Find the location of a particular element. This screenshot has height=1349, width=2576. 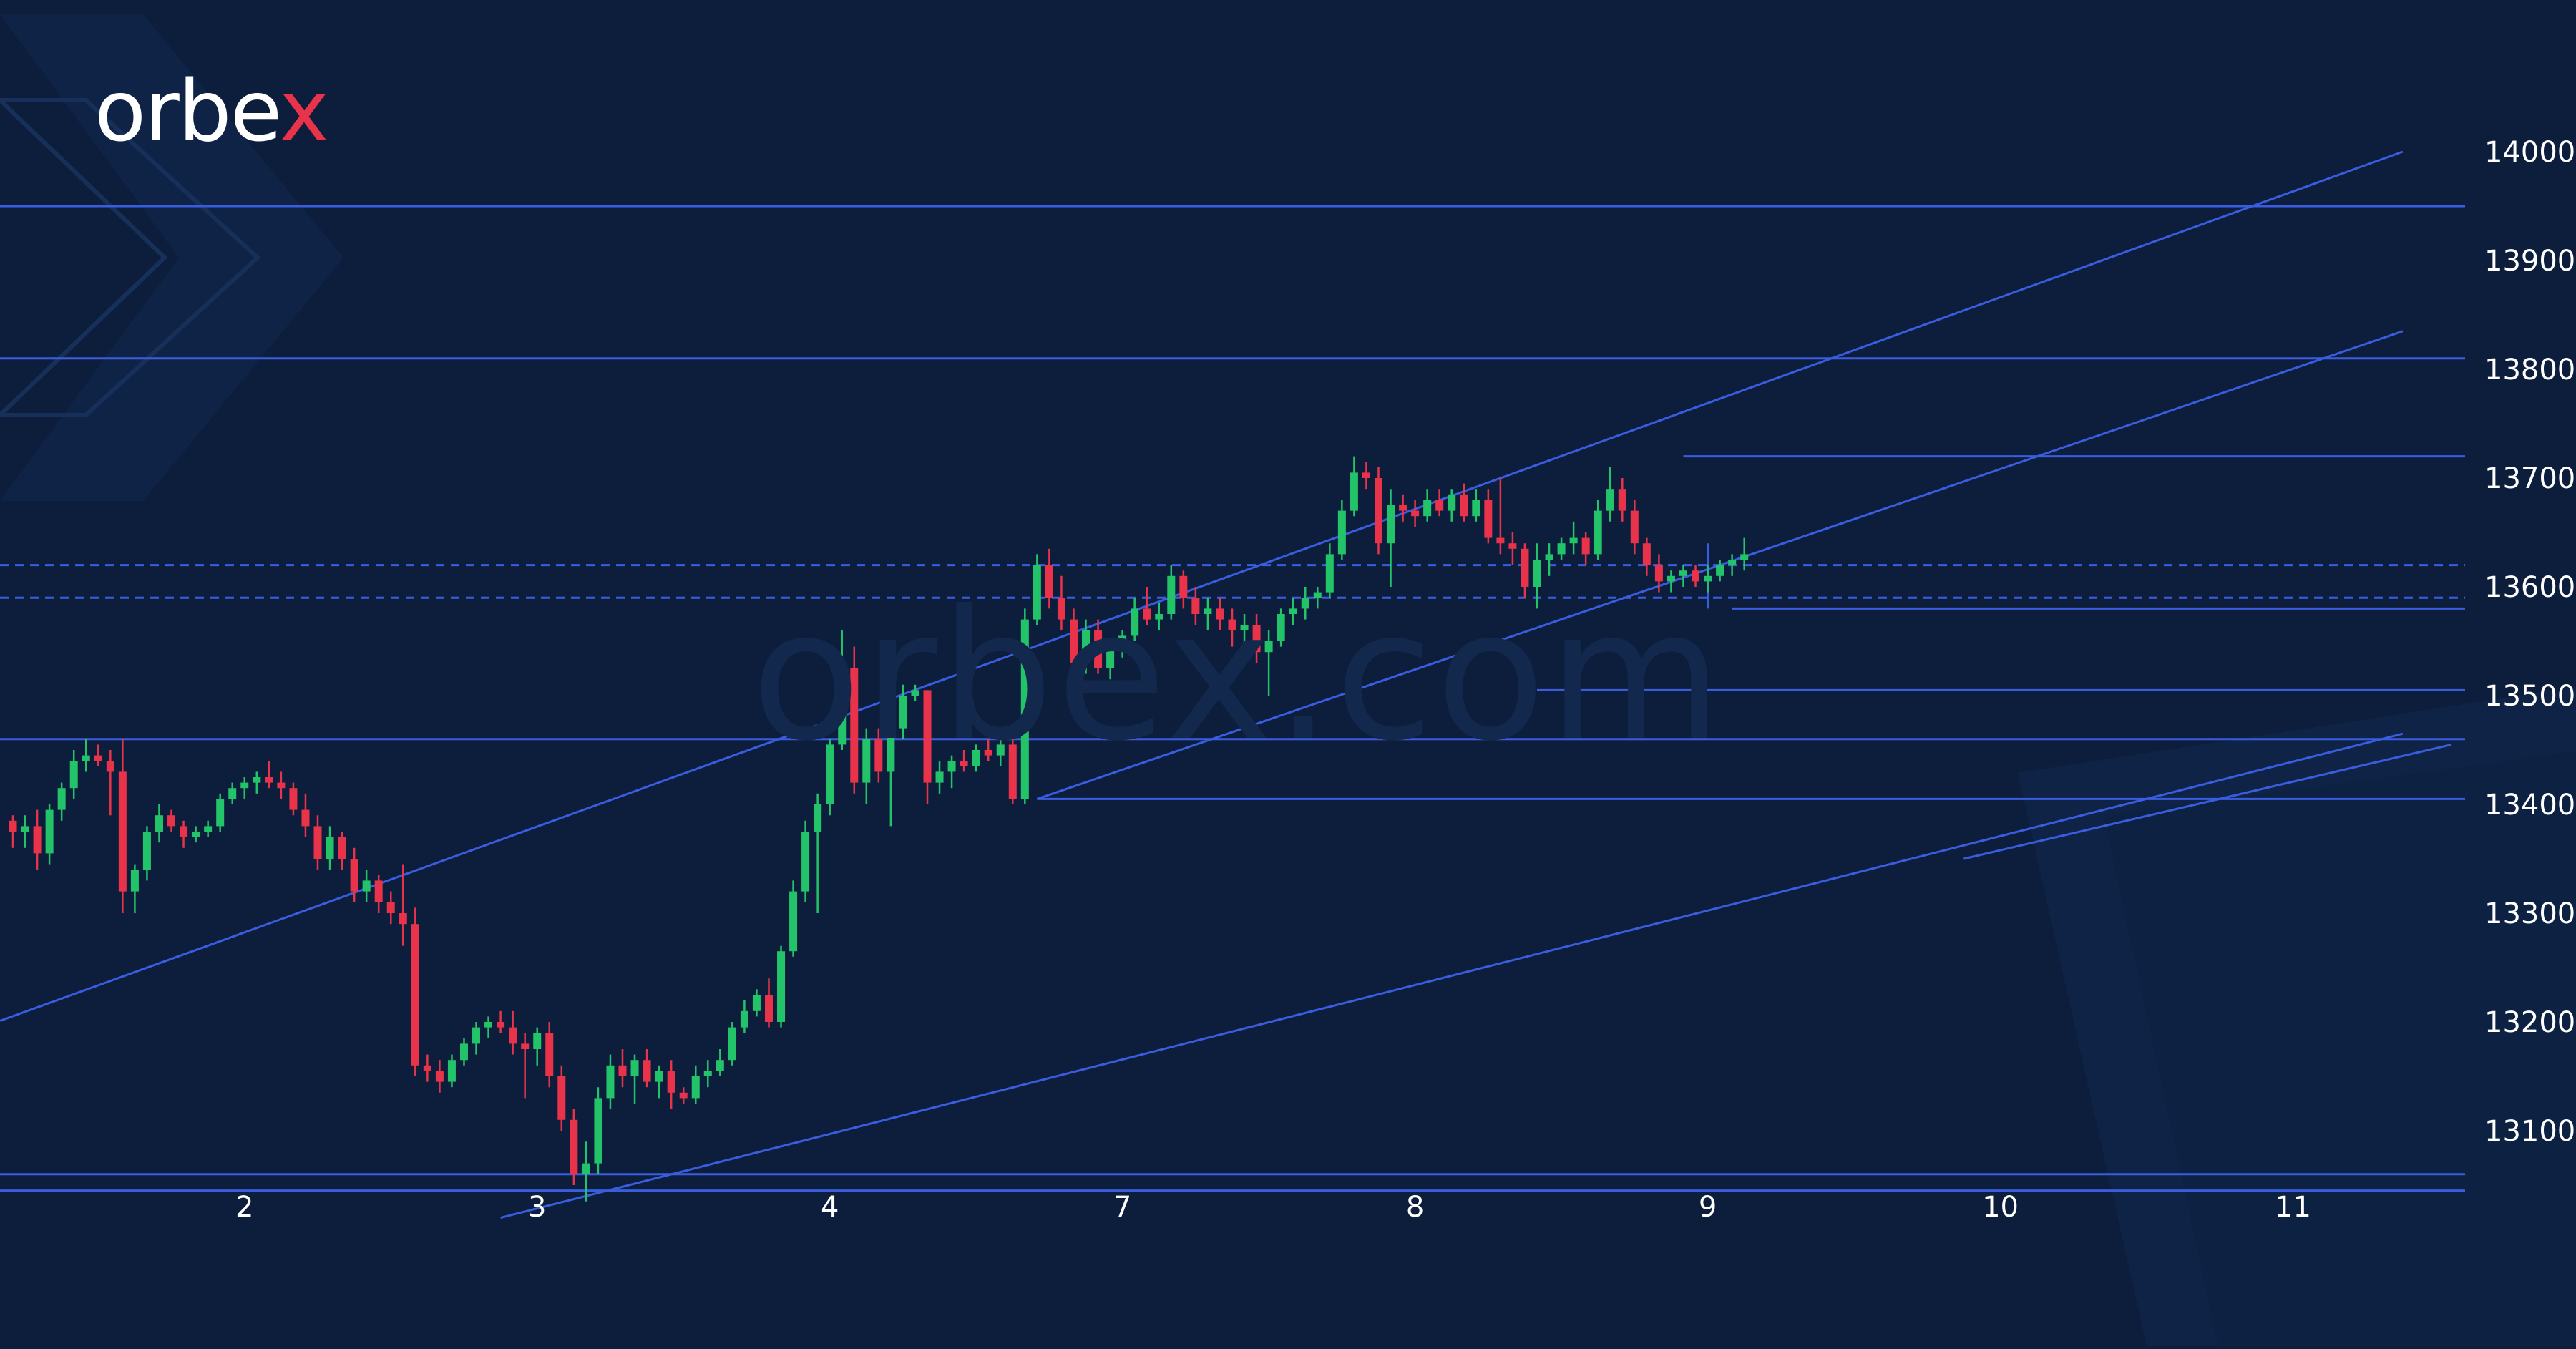

x-tick-label: 4 is located at coordinates (830, 1207).